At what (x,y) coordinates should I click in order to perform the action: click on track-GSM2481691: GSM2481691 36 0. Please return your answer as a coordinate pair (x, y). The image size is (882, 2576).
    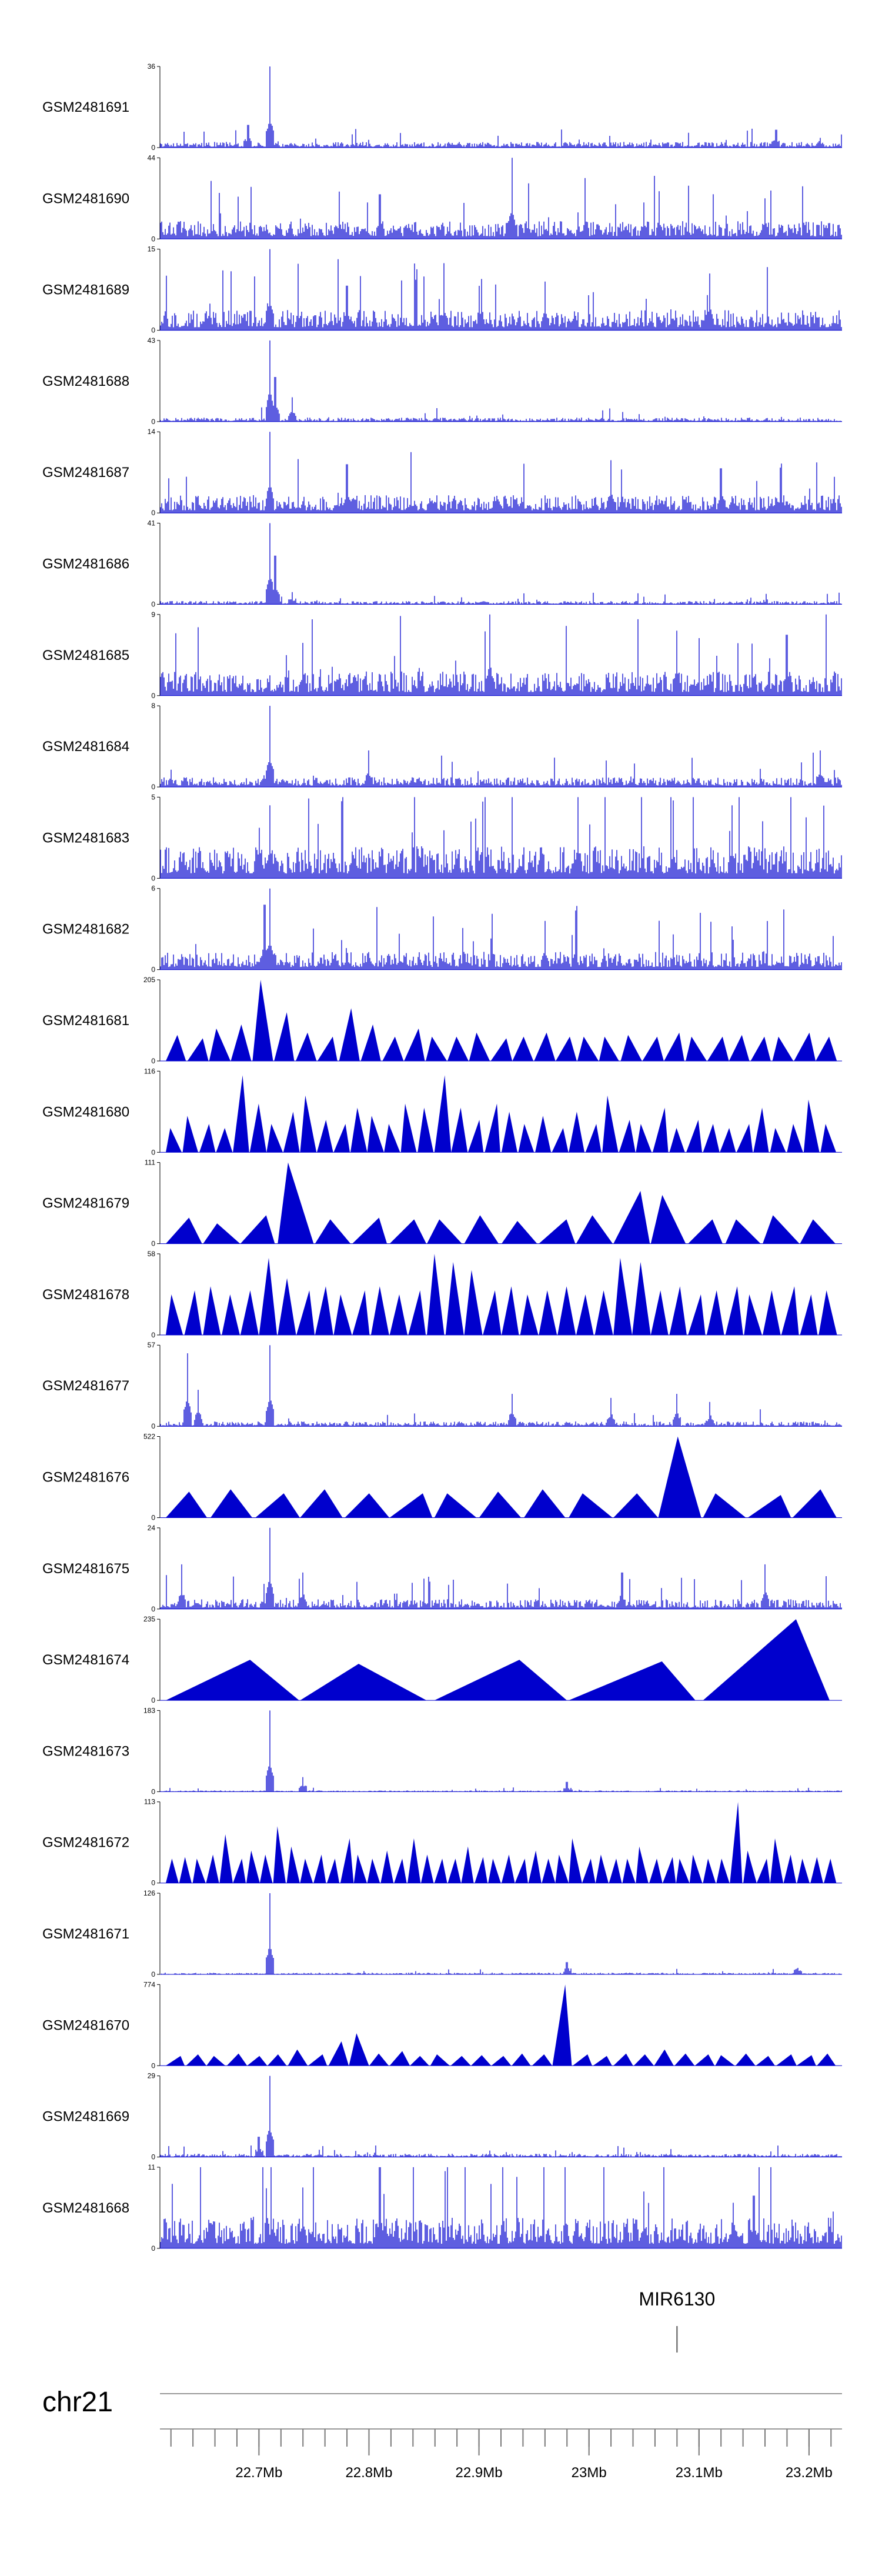
    Looking at the image, I should click on (442, 107).